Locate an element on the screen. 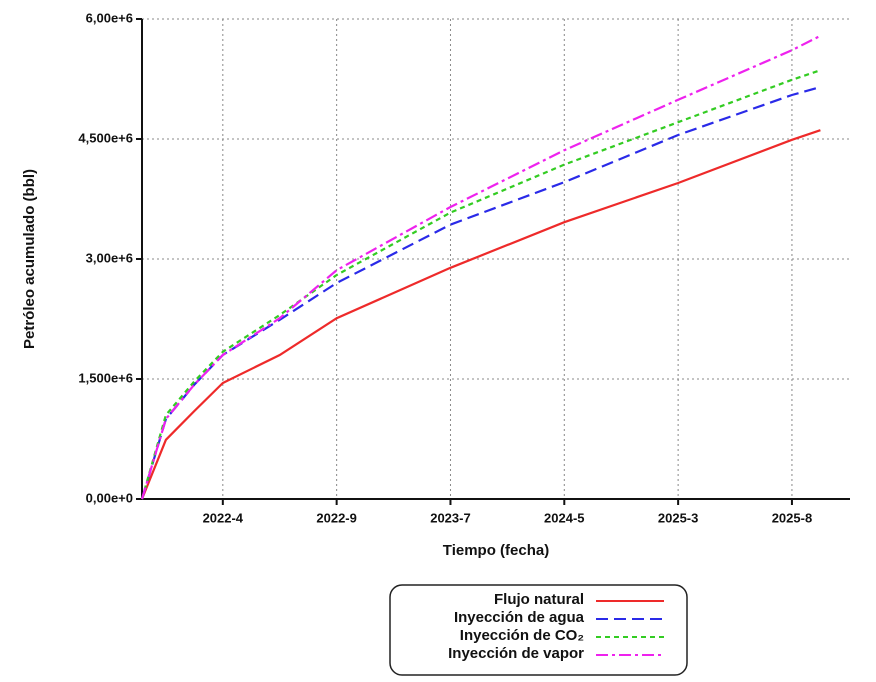 This screenshot has width=876, height=682. x-tick-label: 2022-4 is located at coordinates (223, 517).